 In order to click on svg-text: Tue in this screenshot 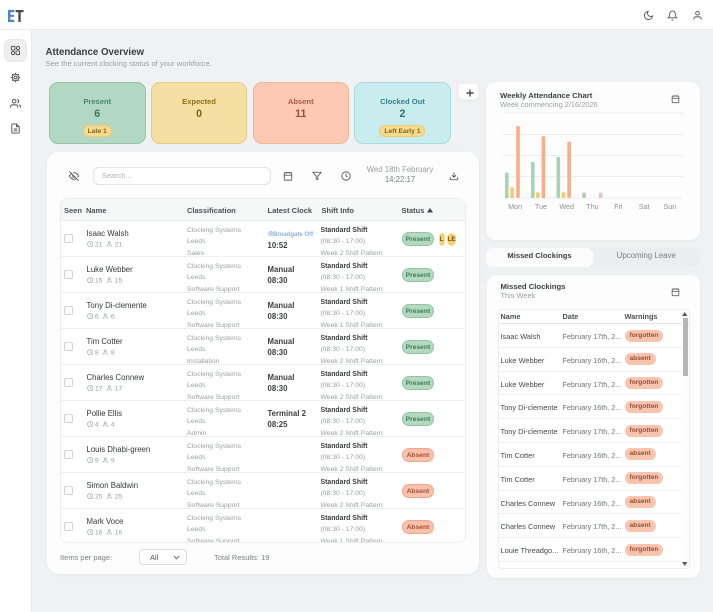, I will do `click(541, 206)`.